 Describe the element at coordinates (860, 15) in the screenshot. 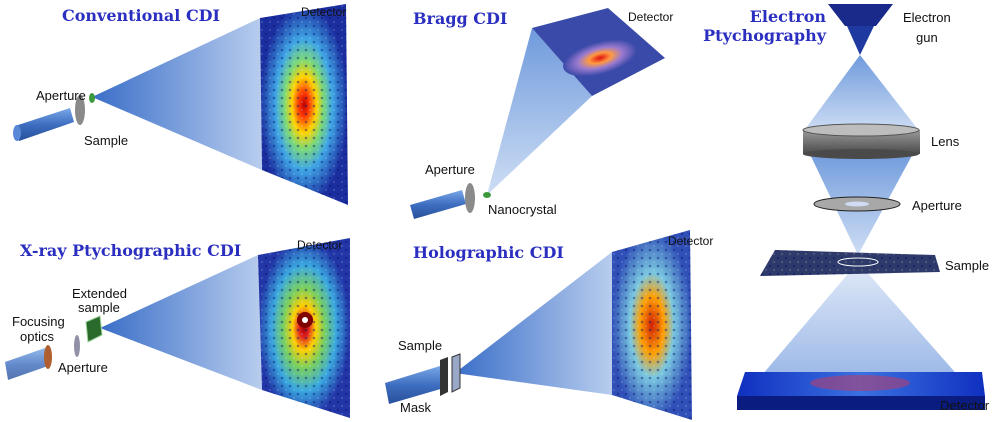

I see `electron-gun-icon` at that location.